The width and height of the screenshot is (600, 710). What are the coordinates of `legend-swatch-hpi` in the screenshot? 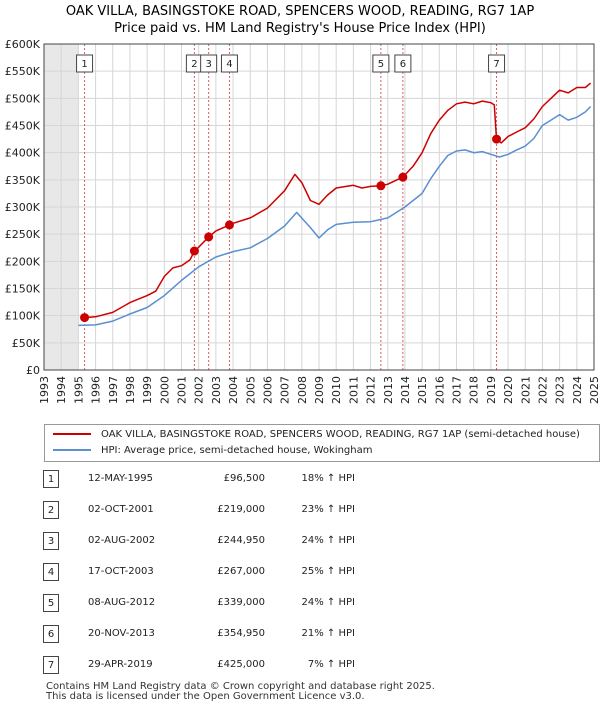 It's located at (72, 450).